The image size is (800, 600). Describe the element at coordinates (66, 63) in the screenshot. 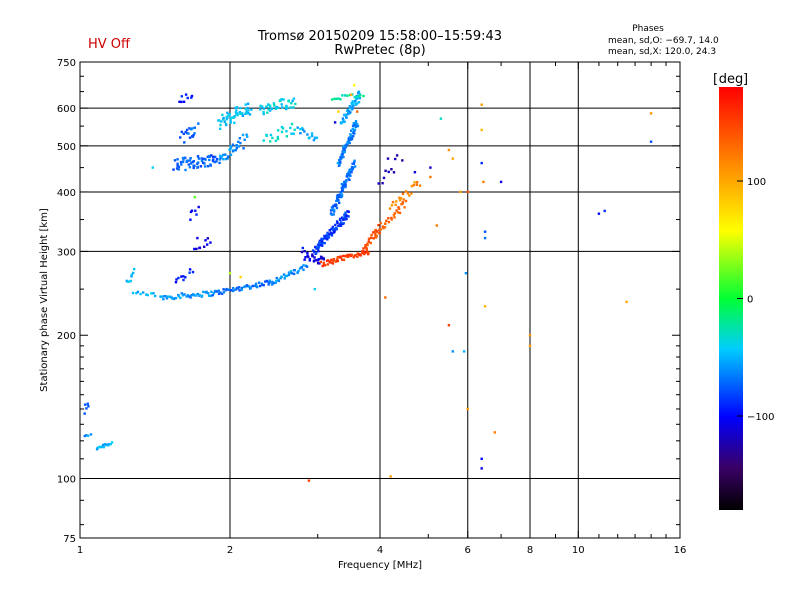

I see `y-tick-label: 750` at that location.